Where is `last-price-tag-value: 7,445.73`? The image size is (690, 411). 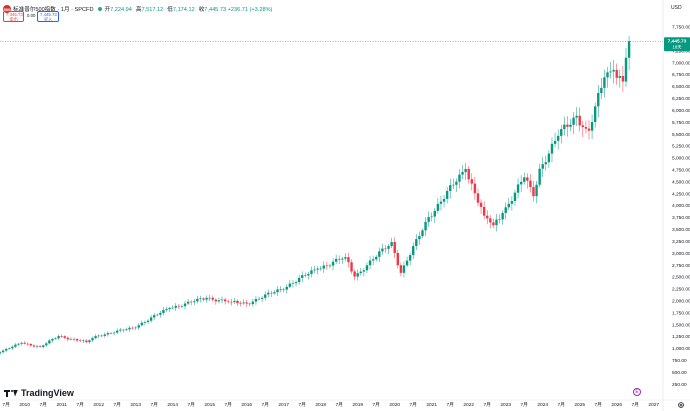
last-price-tag-value: 7,445.73 is located at coordinates (677, 41).